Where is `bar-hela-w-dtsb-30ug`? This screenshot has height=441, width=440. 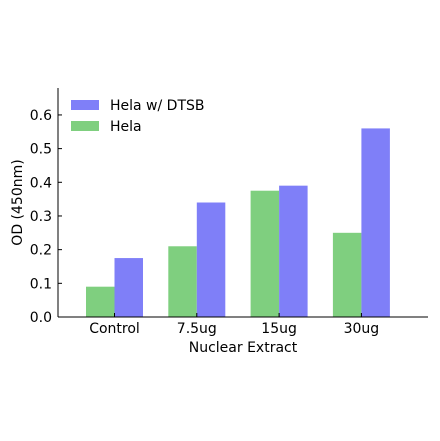
bar-hela-w-dtsb-30ug is located at coordinates (375, 222).